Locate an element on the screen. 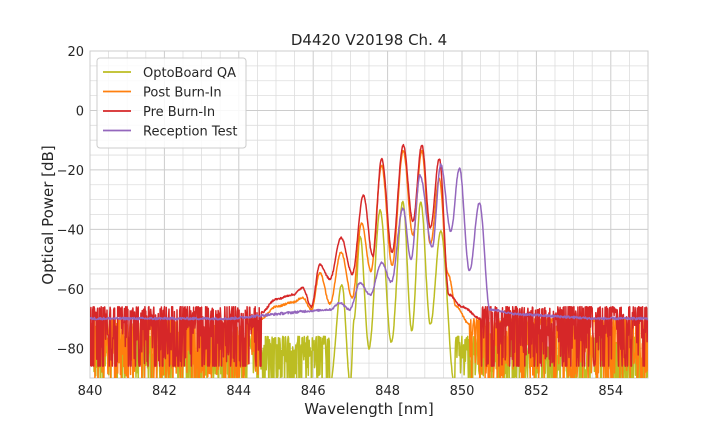  x-axis-label: Wavelength [nm] is located at coordinates (369, 409).